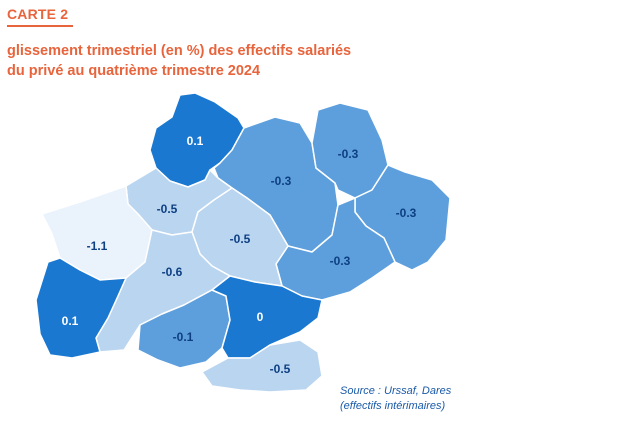 The image size is (619, 423). Describe the element at coordinates (70, 321) in the screenshot. I see `value-label-hautes-pyrenees: 0.1` at that location.